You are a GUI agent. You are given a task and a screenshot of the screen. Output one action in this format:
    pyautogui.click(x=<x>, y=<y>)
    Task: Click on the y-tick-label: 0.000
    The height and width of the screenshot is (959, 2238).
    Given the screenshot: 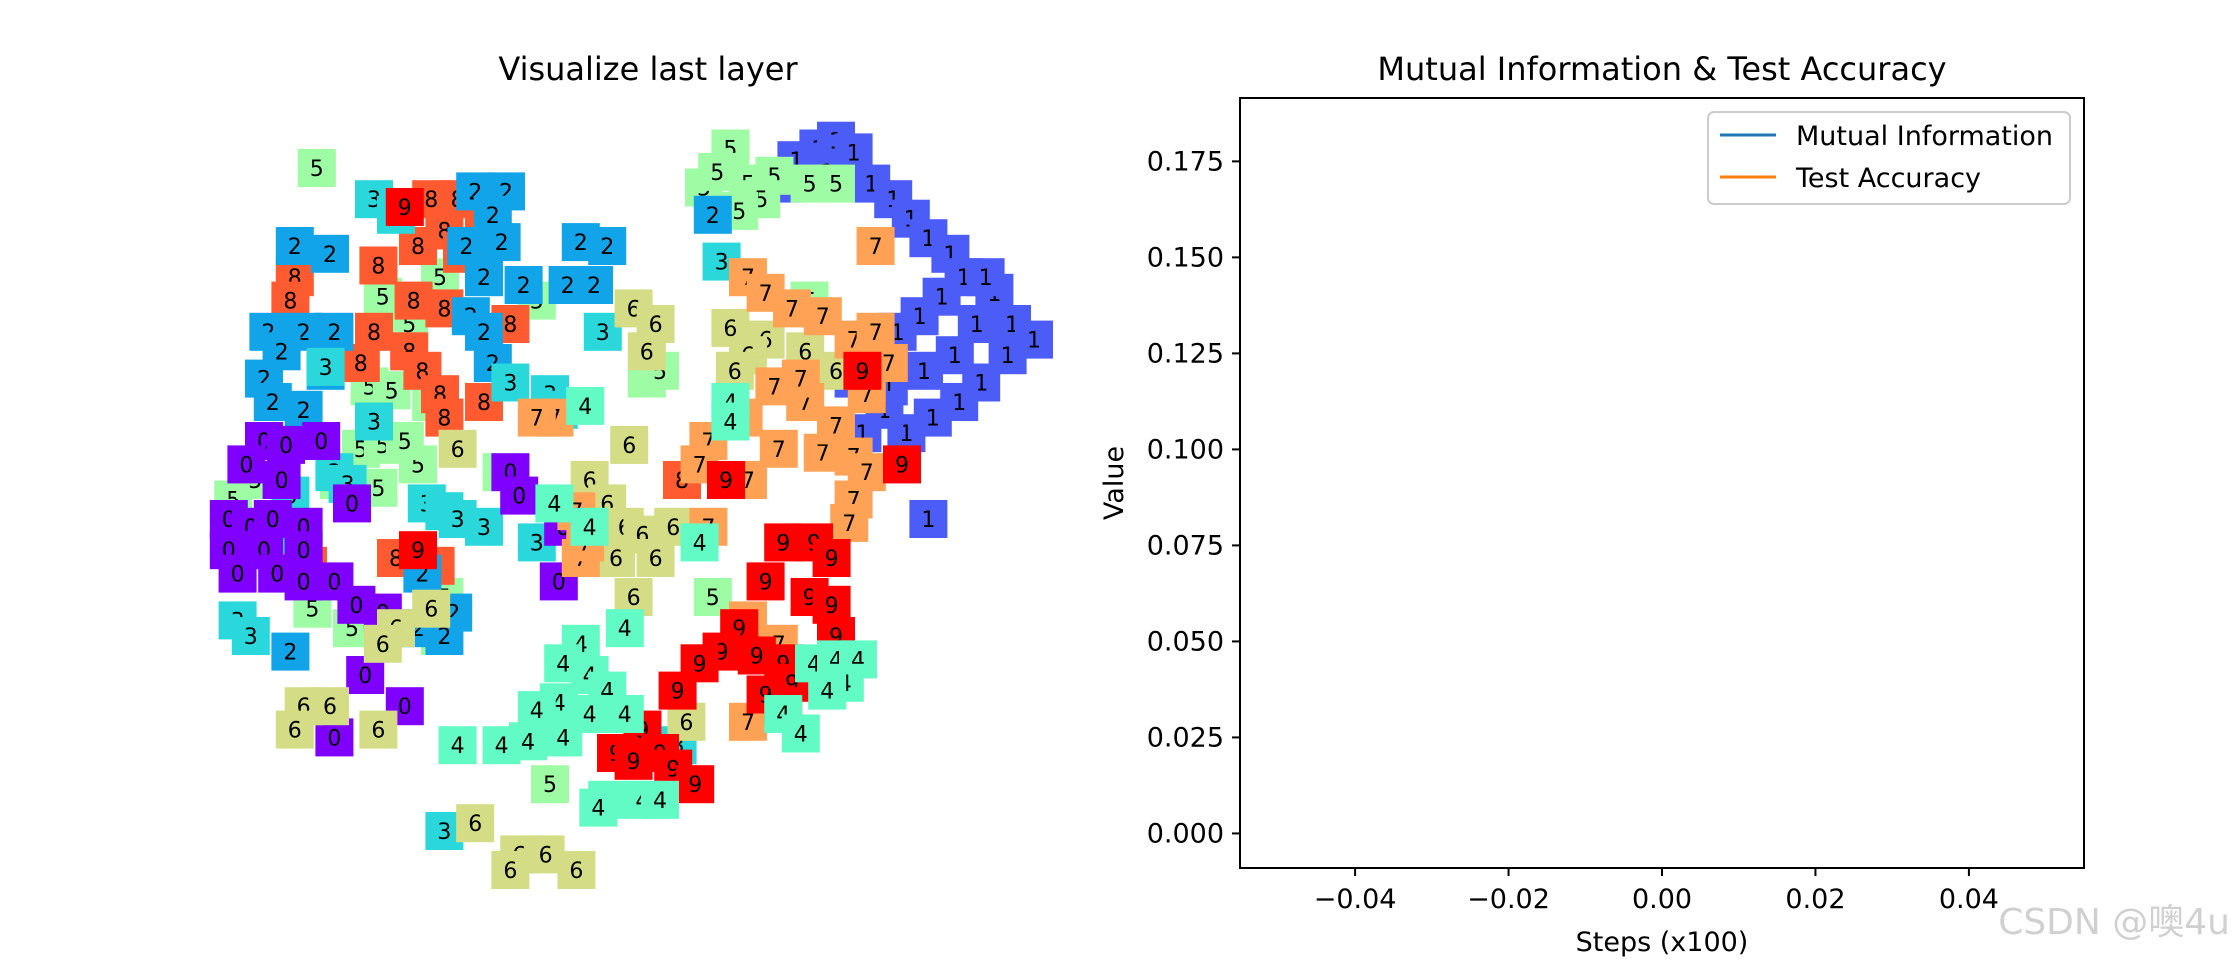 What is the action you would take?
    pyautogui.click(x=1185, y=833)
    